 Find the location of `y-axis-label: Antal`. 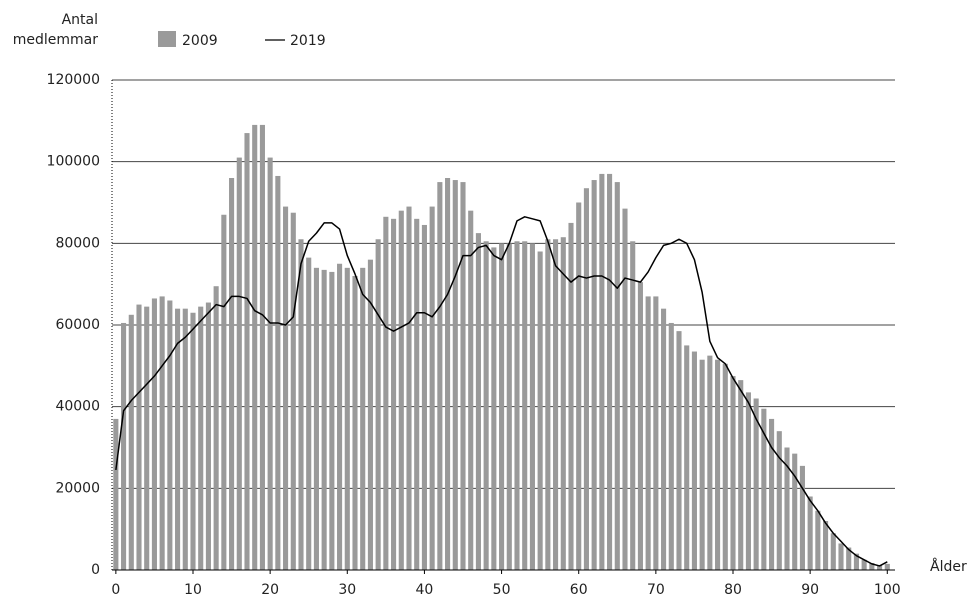

y-axis-label: Antal is located at coordinates (80, 20).